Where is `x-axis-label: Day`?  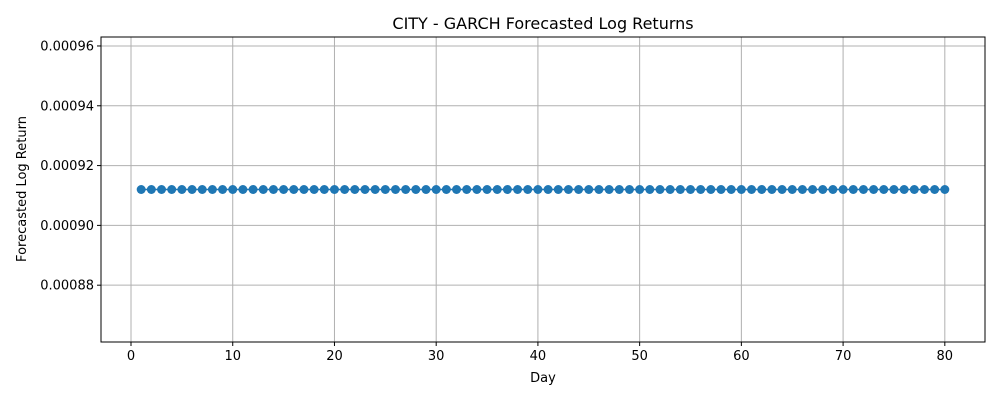 x-axis-label: Day is located at coordinates (543, 378).